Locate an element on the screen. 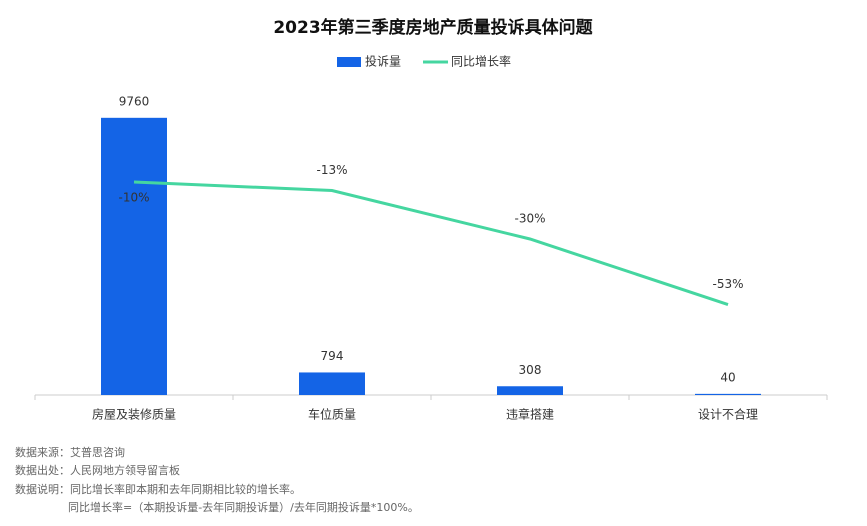  x-tick-label: 设计不合理 is located at coordinates (728, 414).